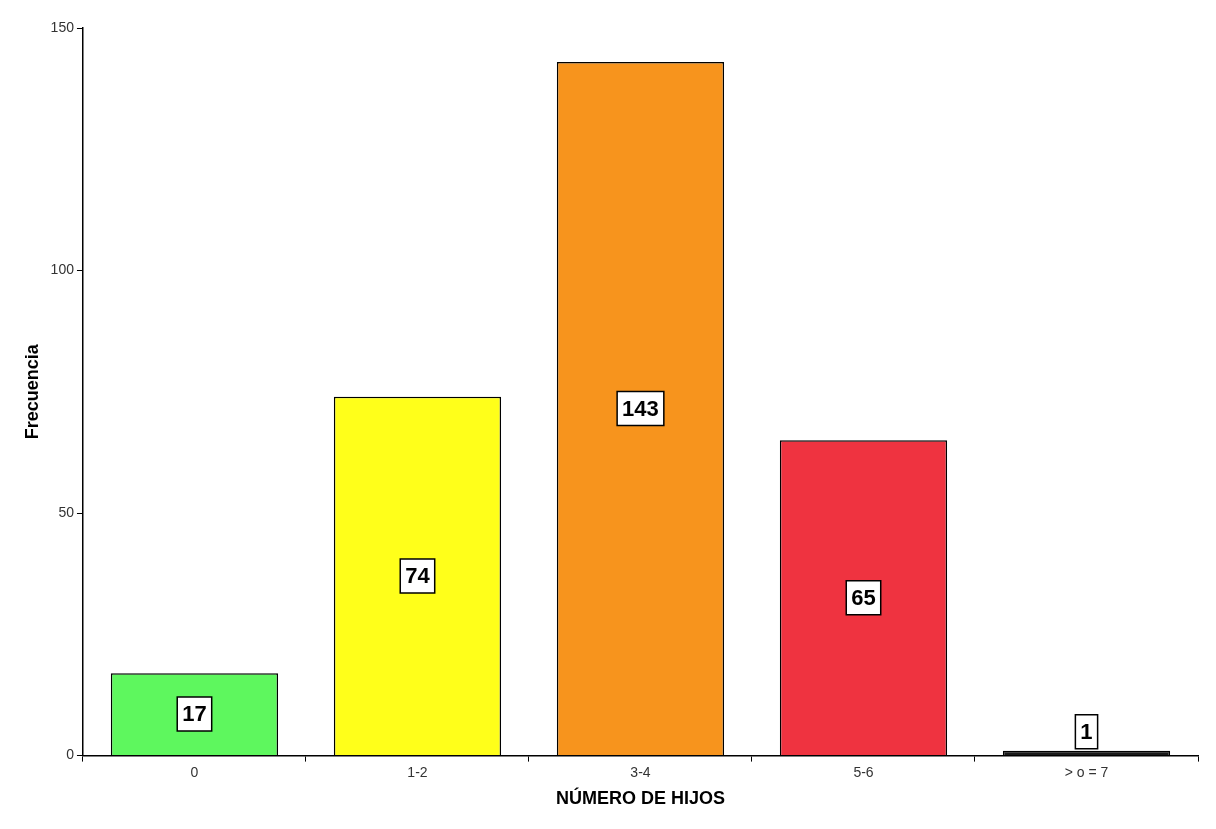 This screenshot has height=829, width=1216. Describe the element at coordinates (1086, 771) in the screenshot. I see `x-tick-label: > o = 7` at that location.